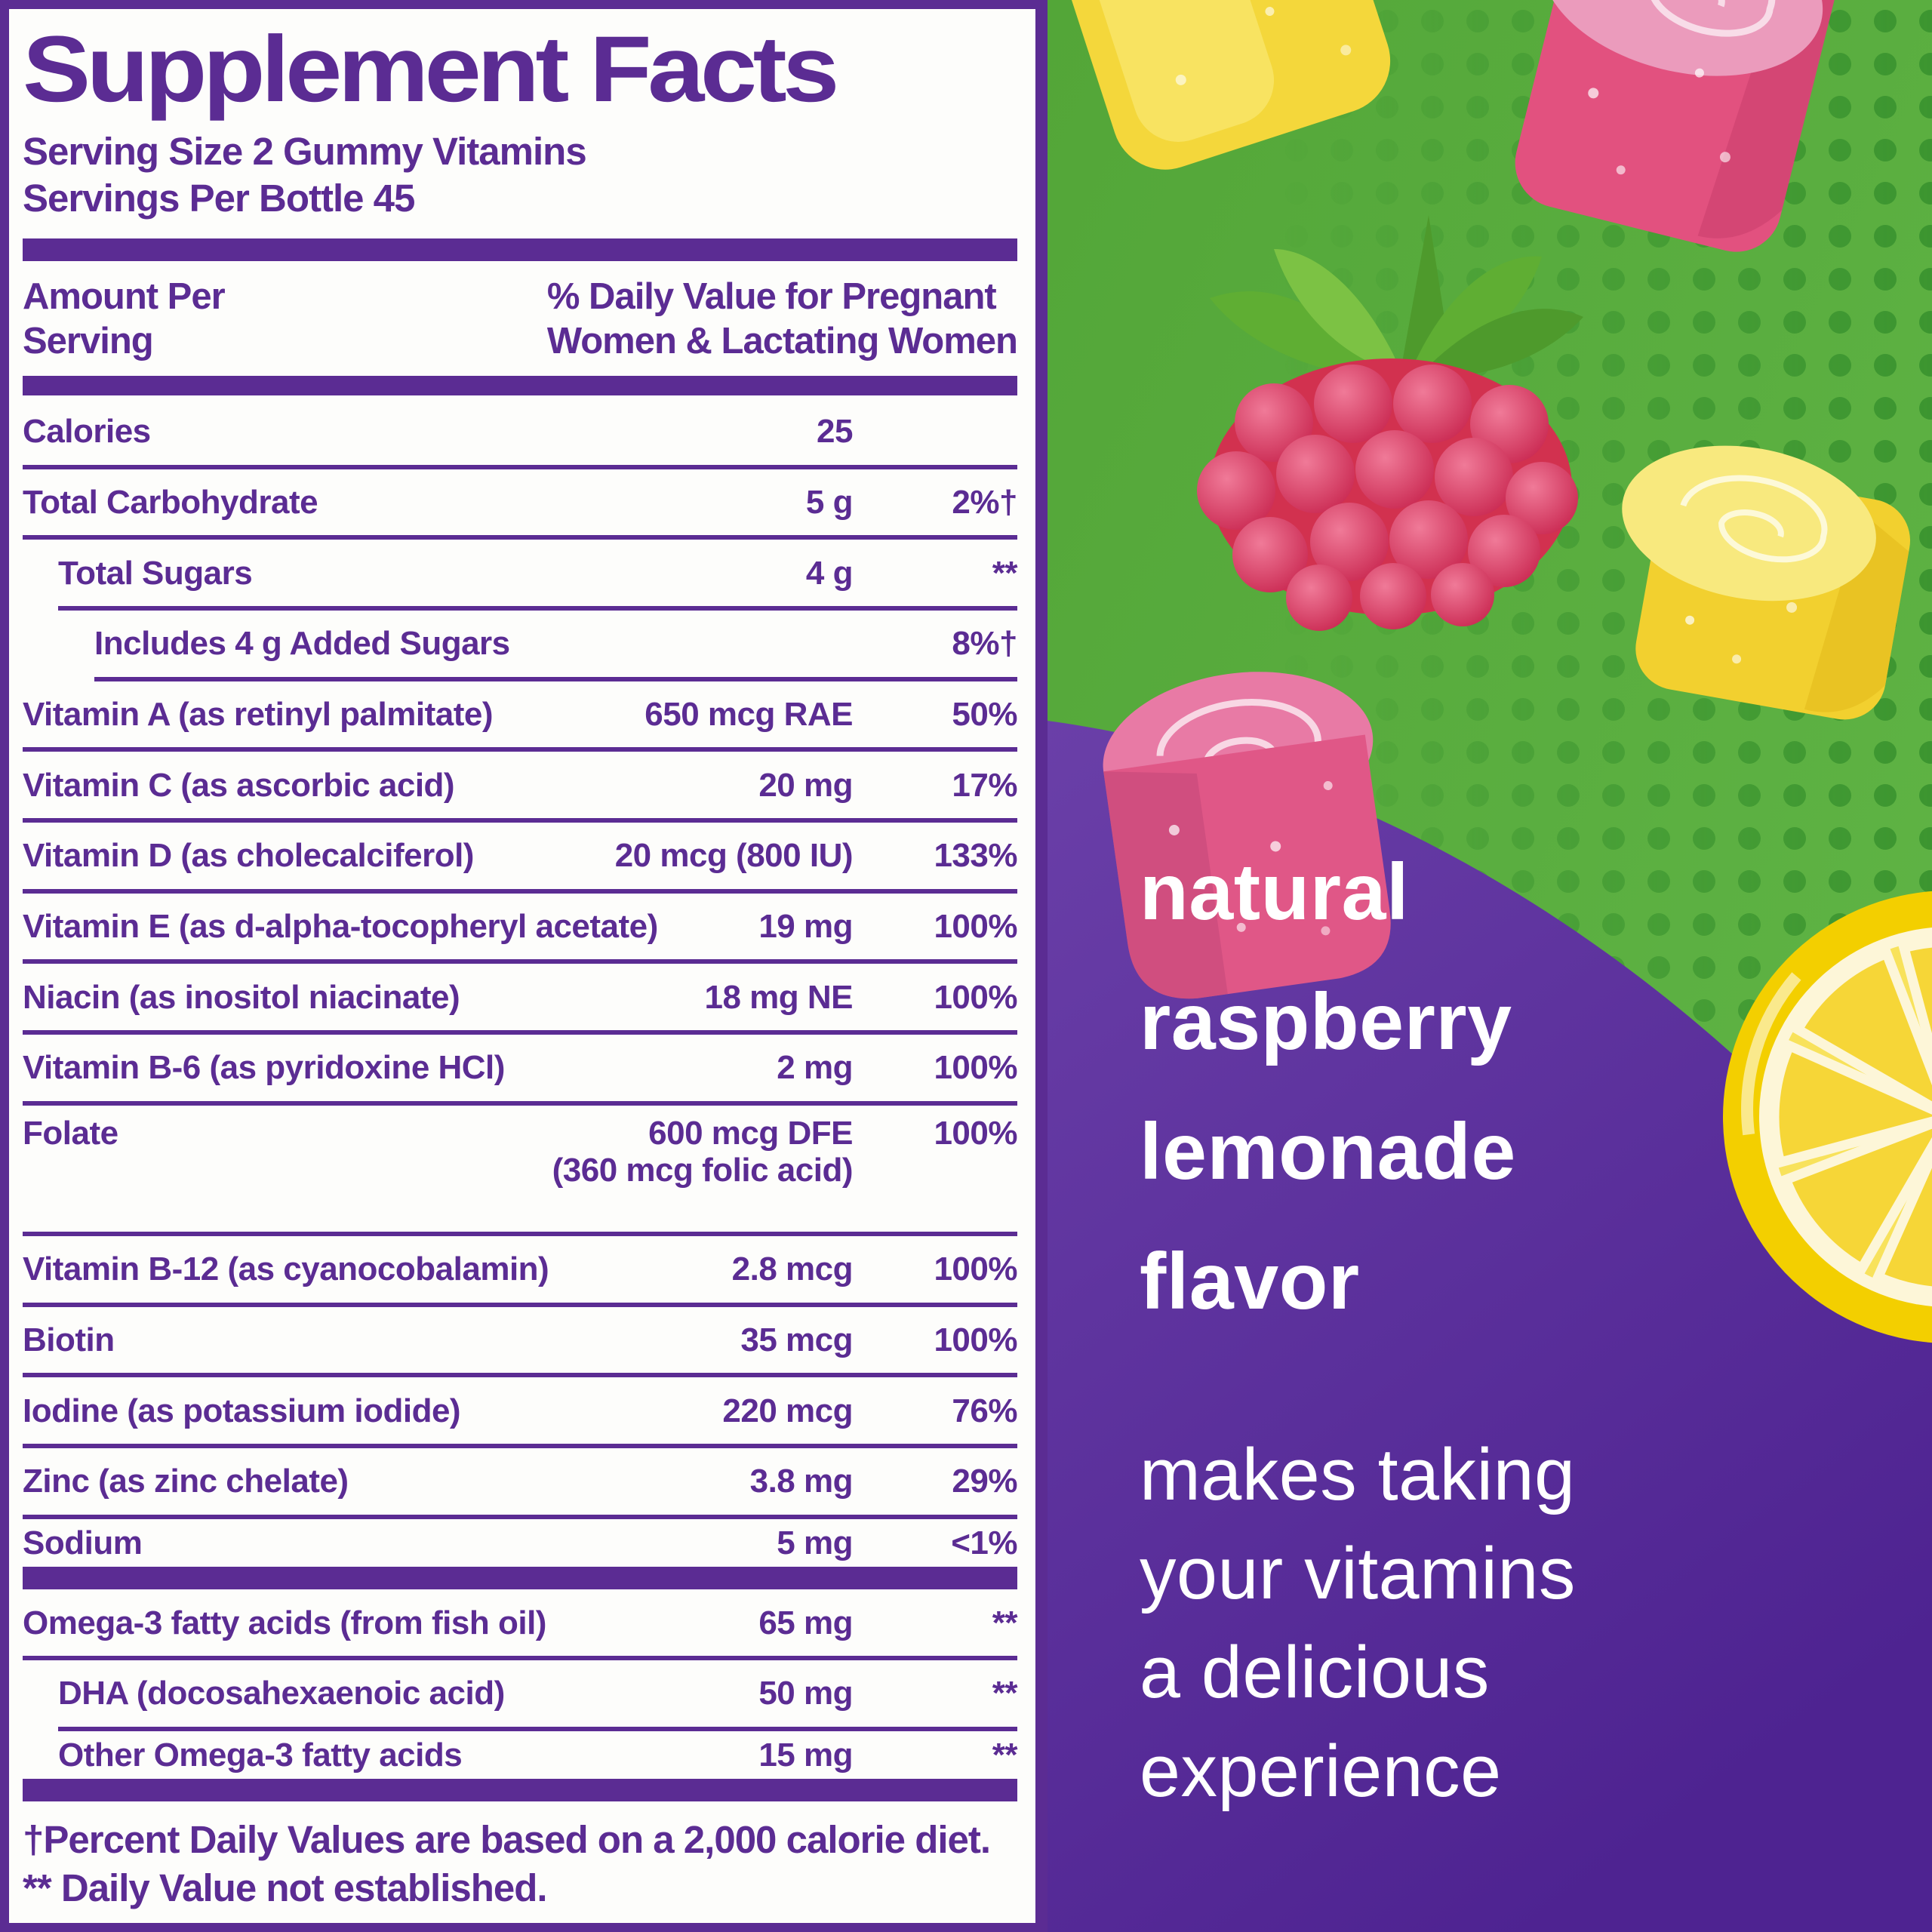 The height and width of the screenshot is (1932, 1932). I want to click on nutrient-name: Vitamin B-12 (as cyanocobalamin), so click(286, 1269).